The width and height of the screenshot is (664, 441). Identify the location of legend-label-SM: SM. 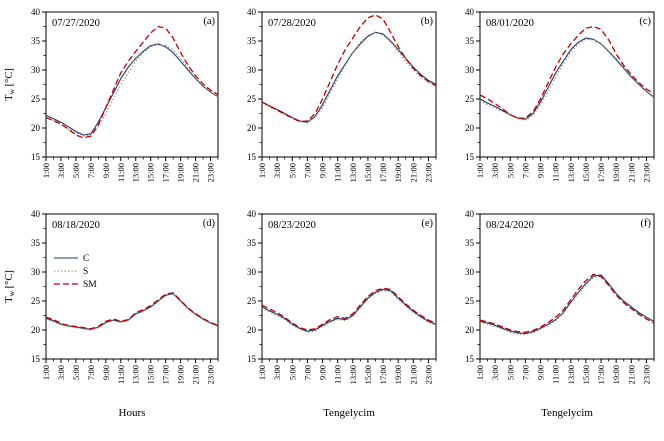
(90, 285).